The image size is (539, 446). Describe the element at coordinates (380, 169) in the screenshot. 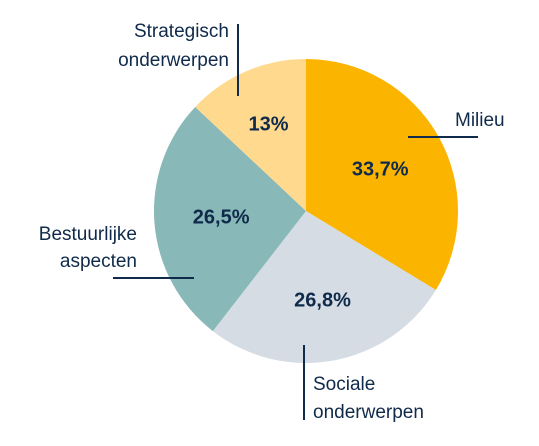

I see `value-label-milieu: 33,7%` at that location.